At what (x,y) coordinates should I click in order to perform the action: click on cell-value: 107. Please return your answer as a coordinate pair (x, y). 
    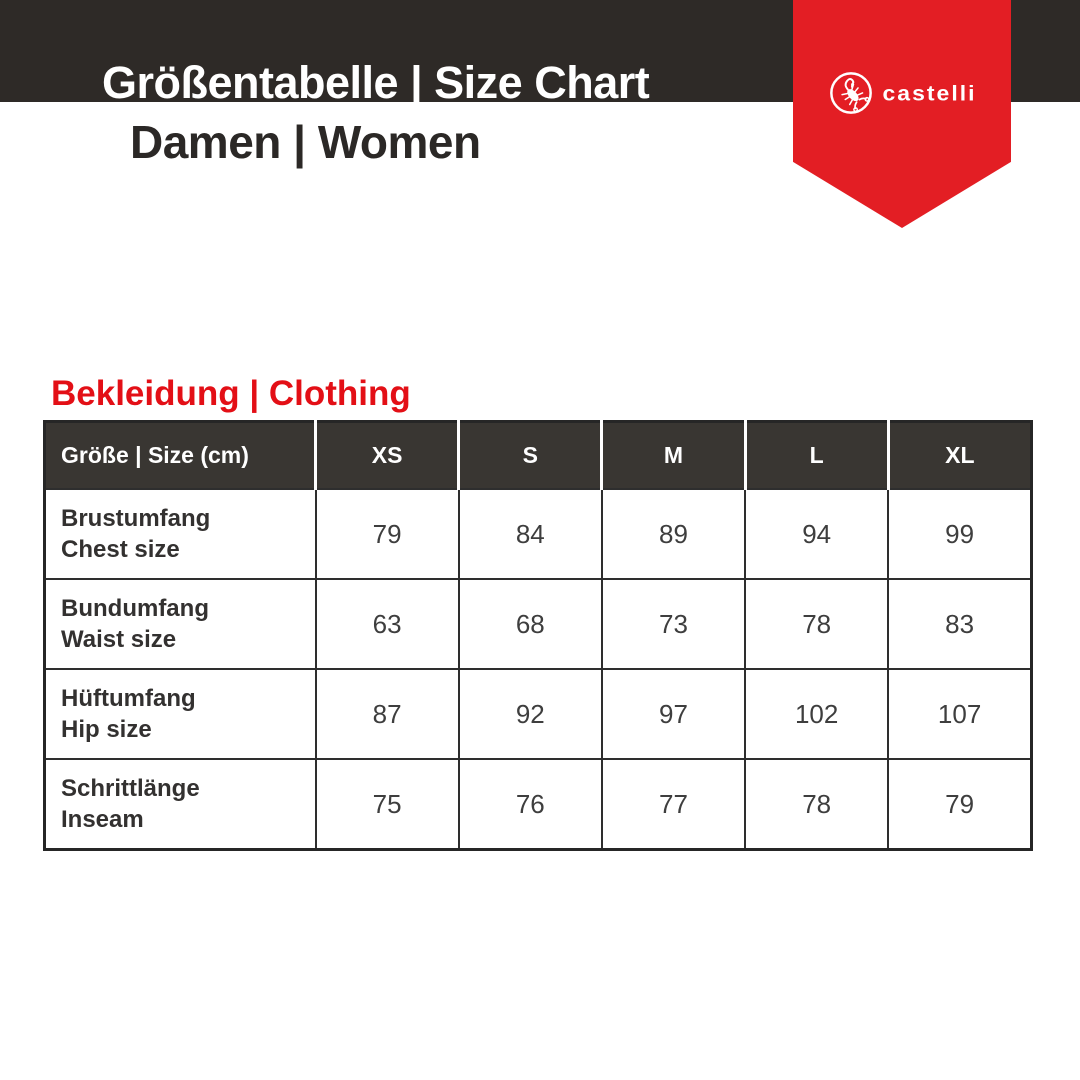
    Looking at the image, I should click on (960, 714).